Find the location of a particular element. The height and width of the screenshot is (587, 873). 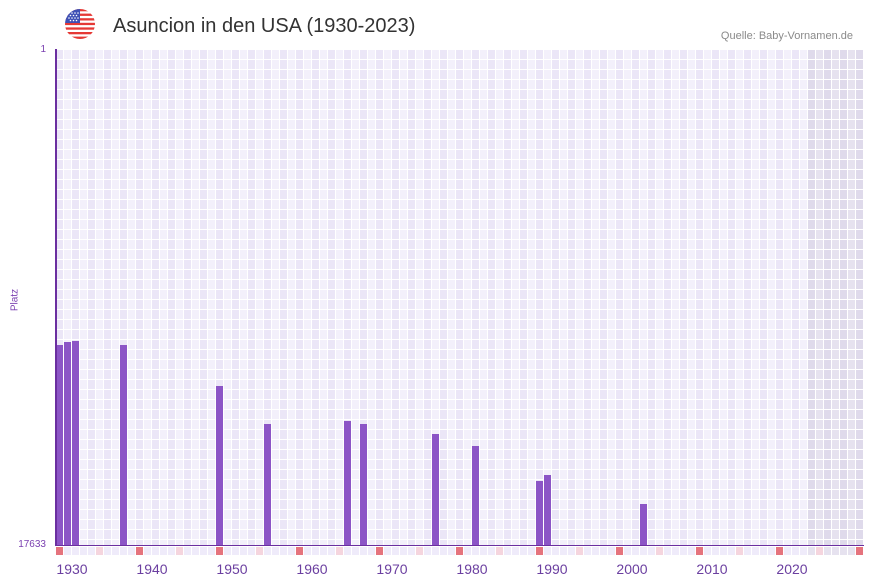

x-tick-label: 2000 is located at coordinates (632, 569).